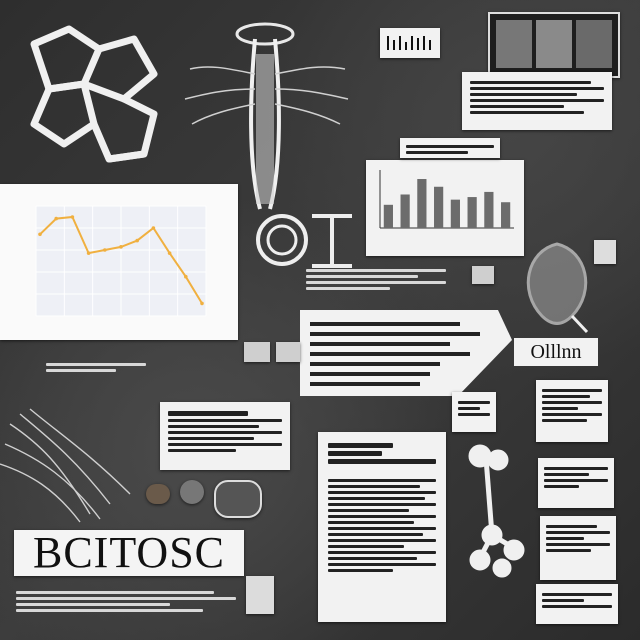  What do you see at coordinates (554, 45) in the screenshot?
I see `image-strip` at bounding box center [554, 45].